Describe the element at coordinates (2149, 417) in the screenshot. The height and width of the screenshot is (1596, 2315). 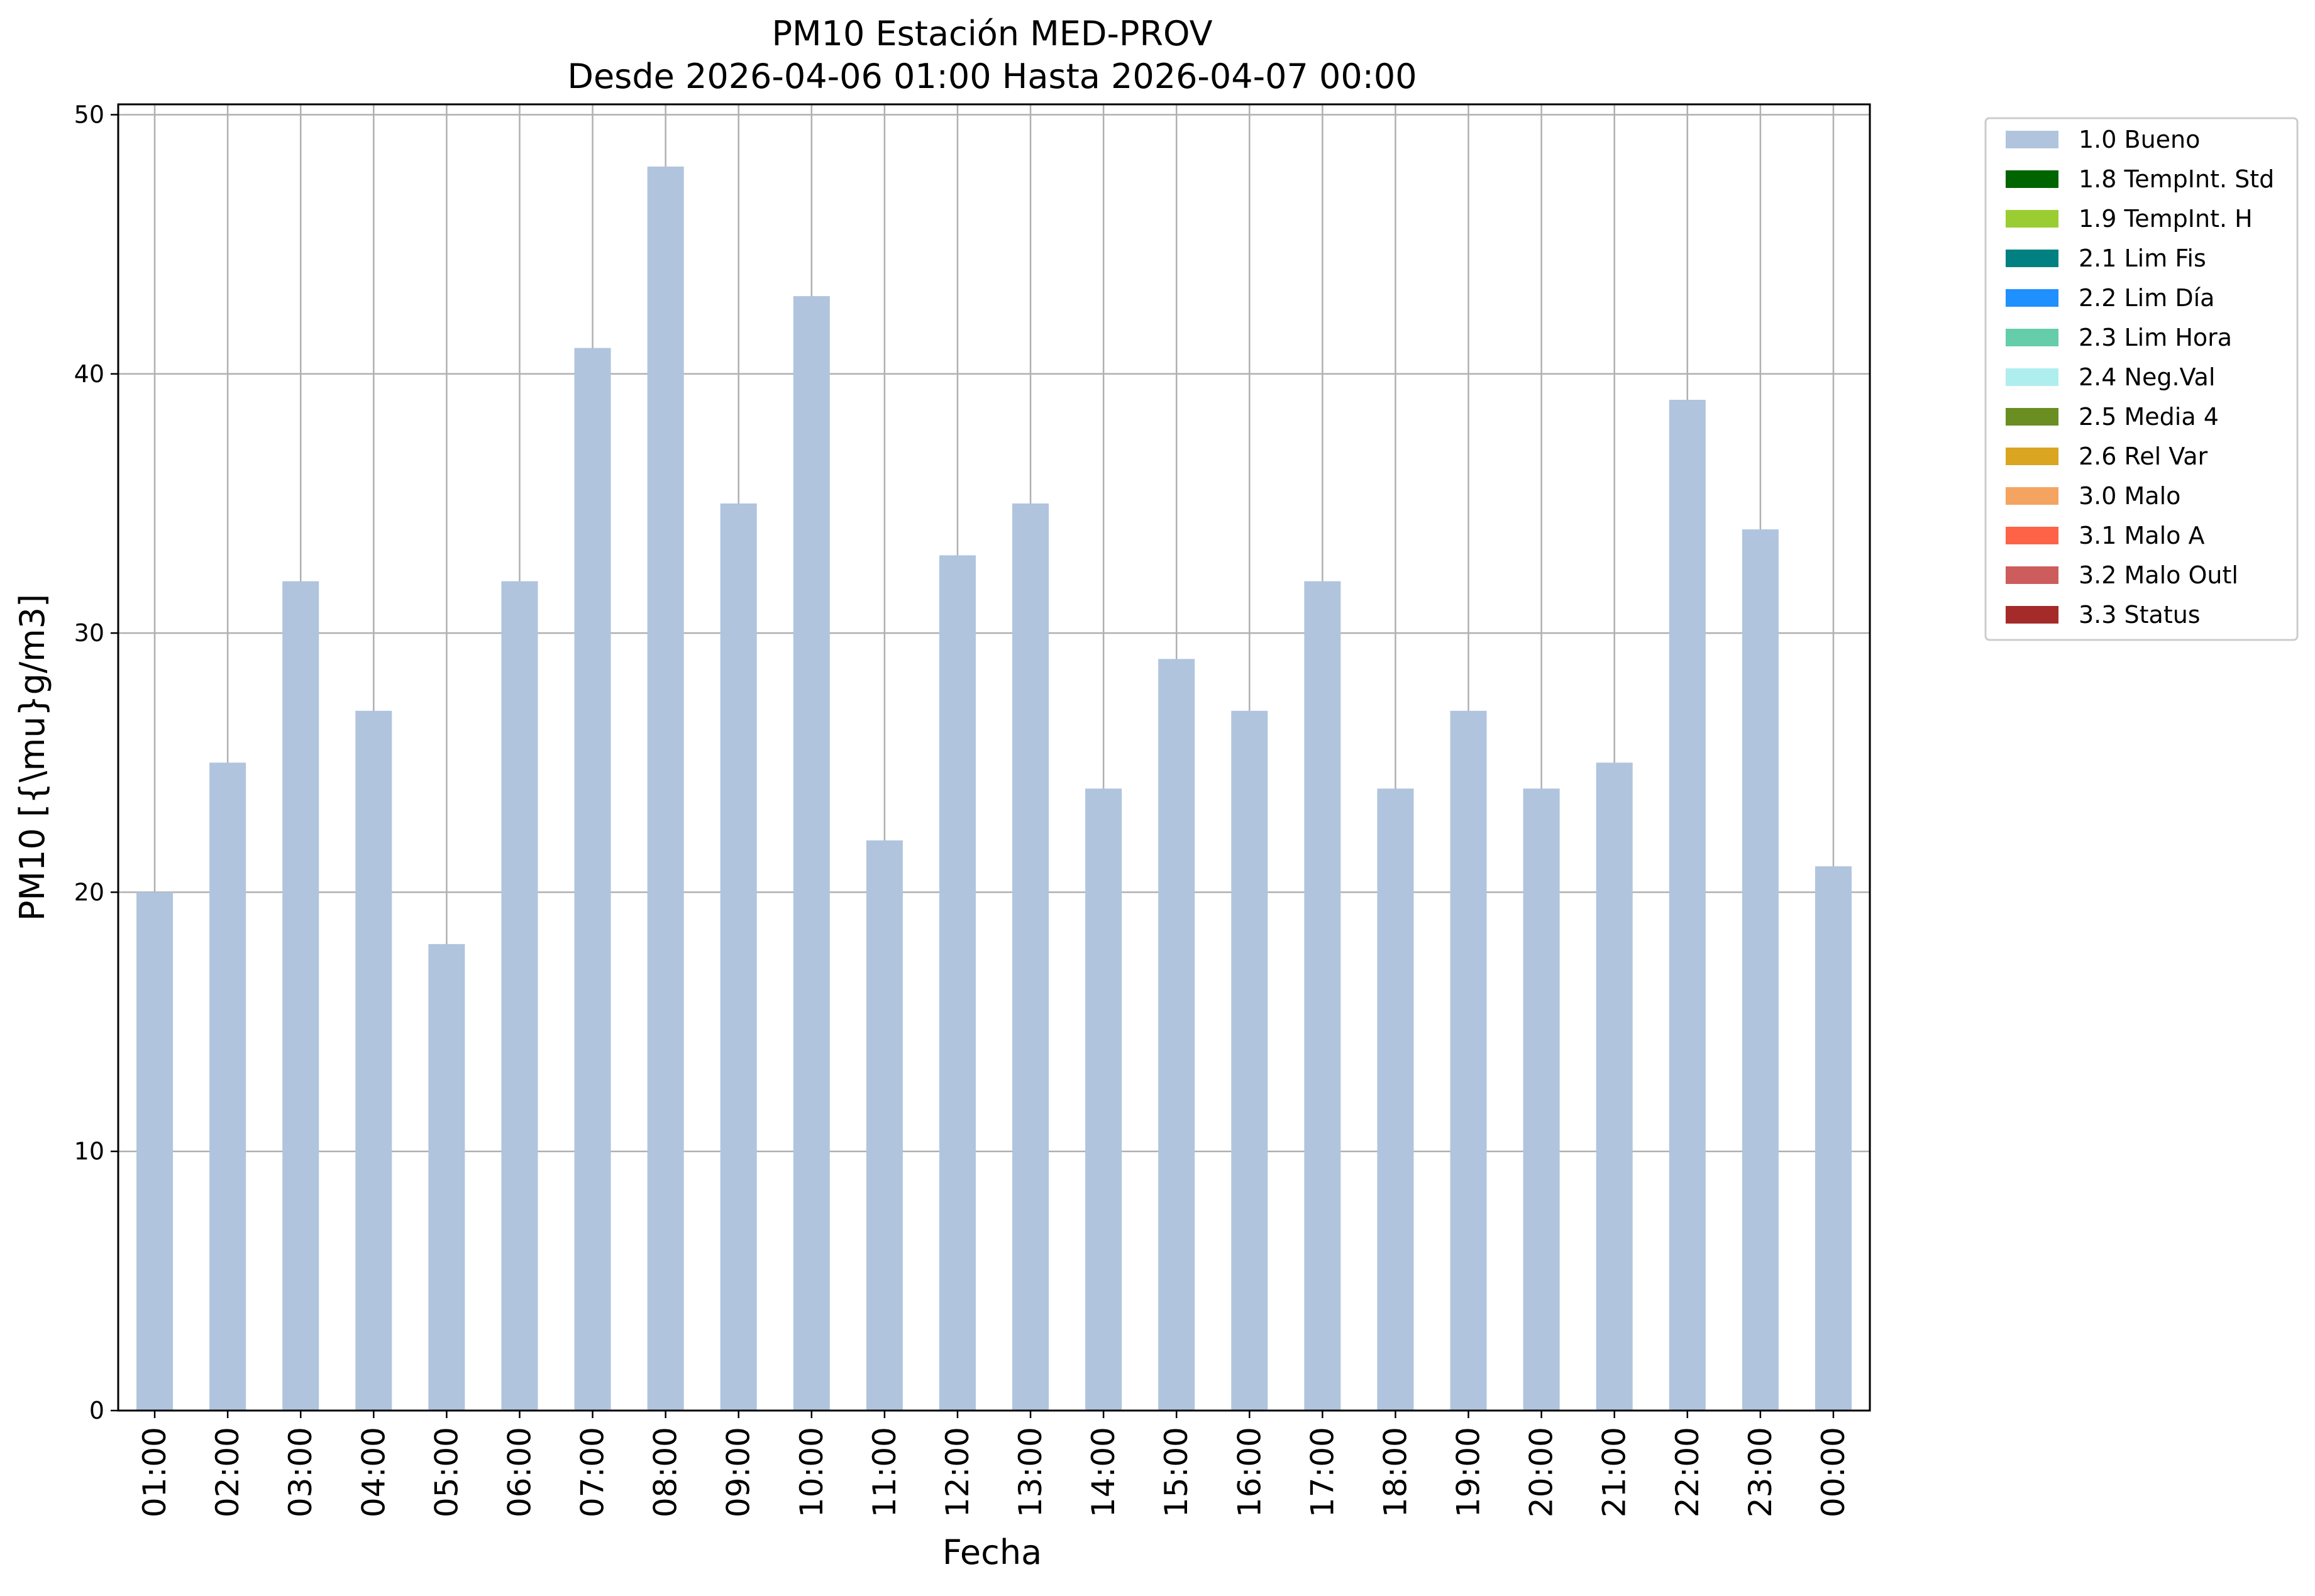
I see `legend-entry-label: 2.5 Media 4` at that location.